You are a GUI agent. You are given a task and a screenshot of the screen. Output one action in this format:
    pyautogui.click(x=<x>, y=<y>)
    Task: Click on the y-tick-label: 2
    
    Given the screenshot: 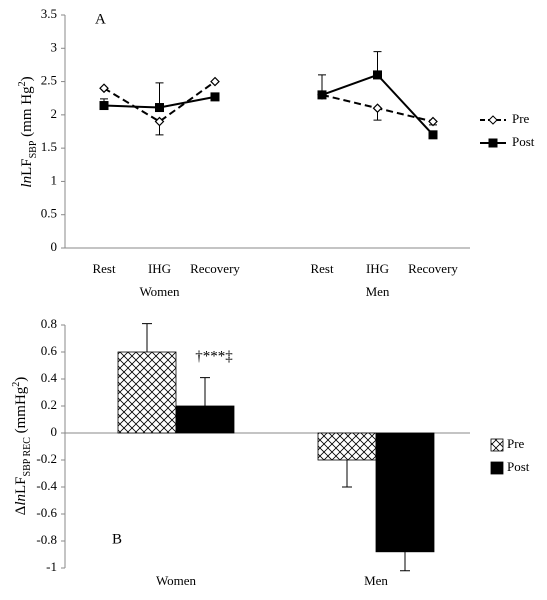 What is the action you would take?
    pyautogui.click(x=54, y=113)
    